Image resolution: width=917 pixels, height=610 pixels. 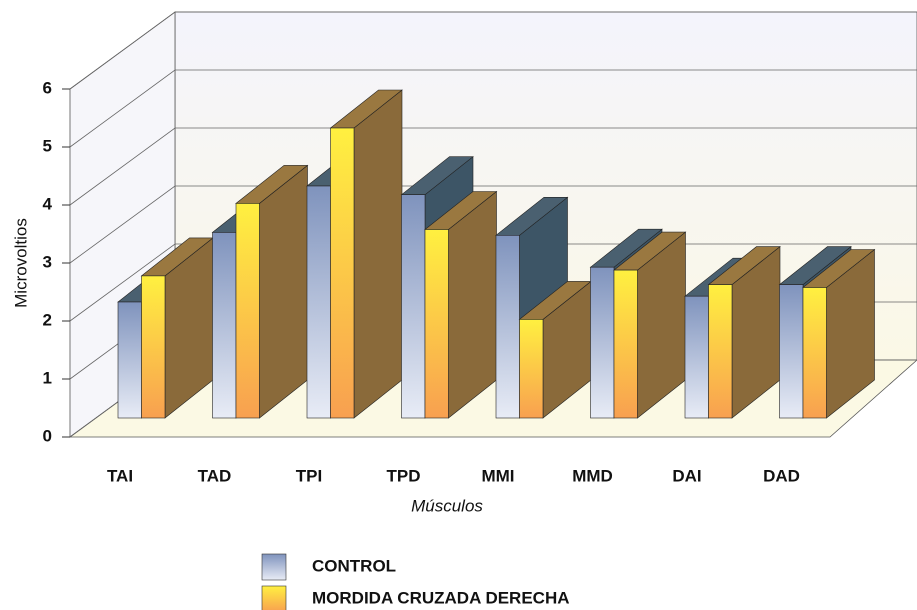 What do you see at coordinates (48, 203) in the screenshot?
I see `y-tick-label: 4` at bounding box center [48, 203].